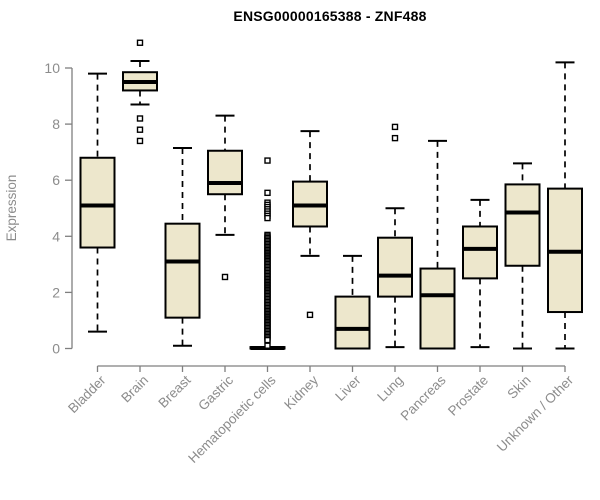 Image resolution: width=600 pixels, height=500 pixels. Describe the element at coordinates (522, 225) in the screenshot. I see `box-skin` at that location.